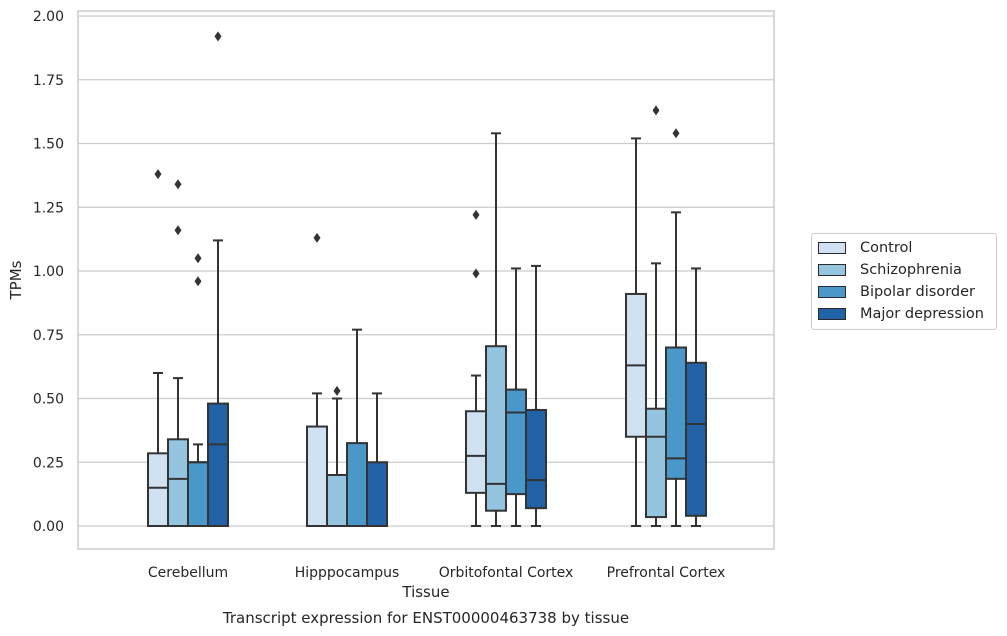 The image size is (1007, 636). I want to click on legend-item-schizophrenia: Schizophrenia, so click(904, 270).